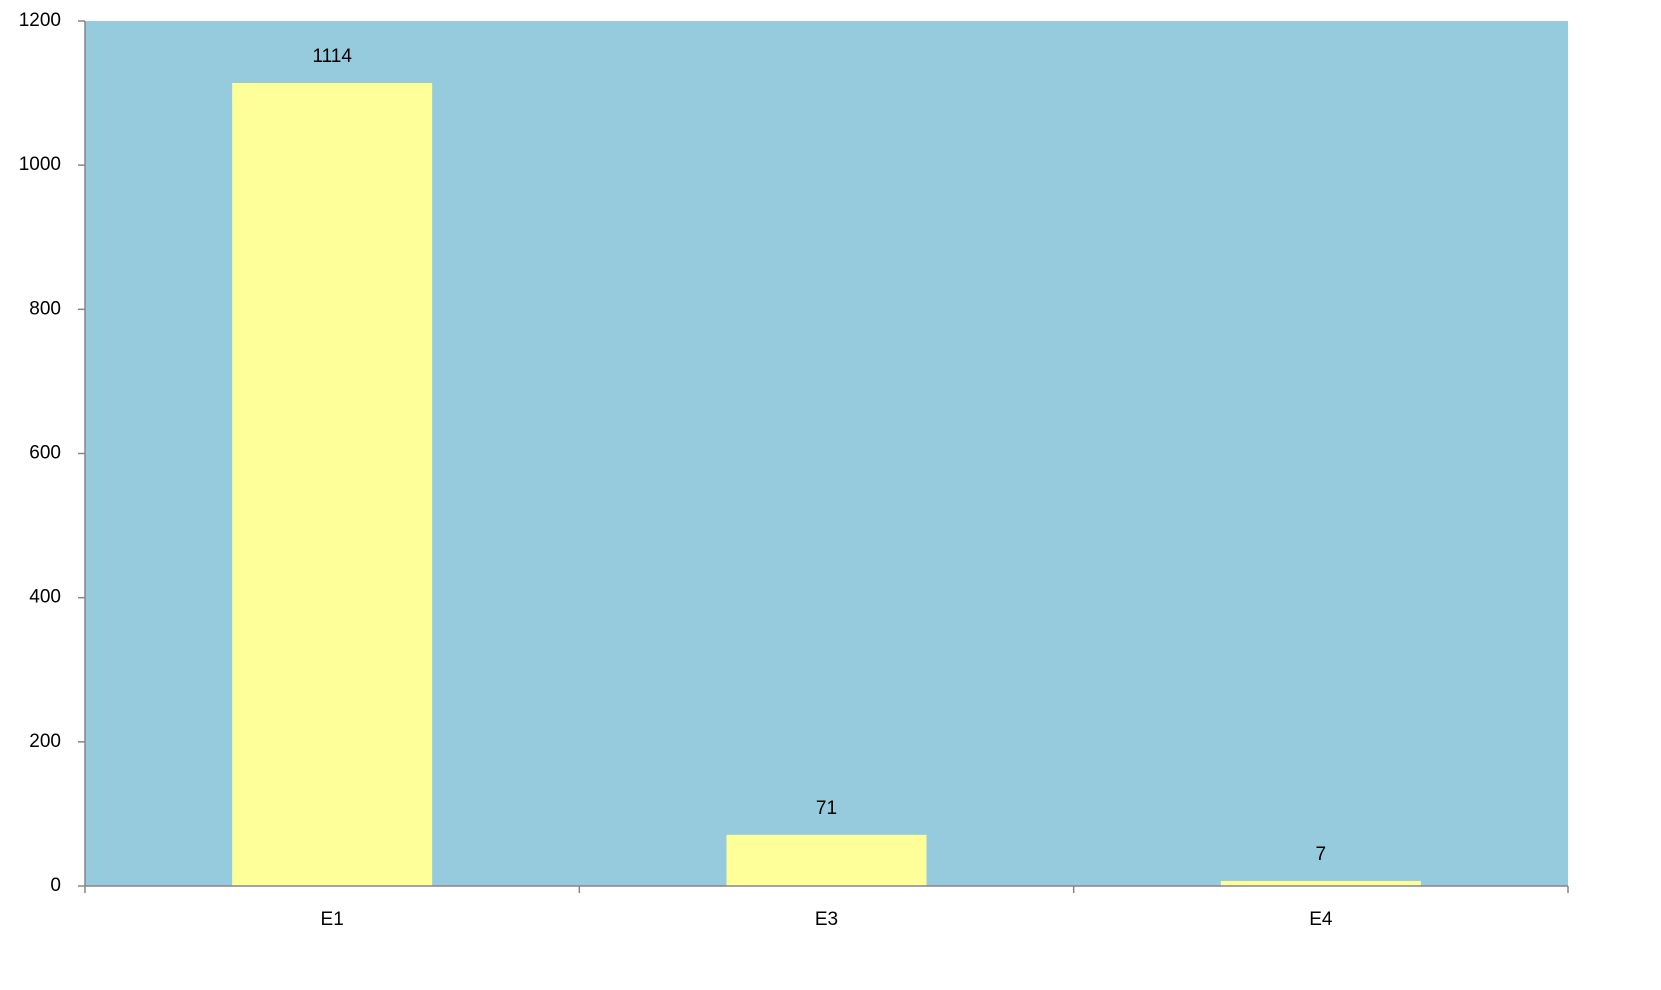 The height and width of the screenshot is (990, 1661). I want to click on y-tick-label: 400, so click(45, 597).